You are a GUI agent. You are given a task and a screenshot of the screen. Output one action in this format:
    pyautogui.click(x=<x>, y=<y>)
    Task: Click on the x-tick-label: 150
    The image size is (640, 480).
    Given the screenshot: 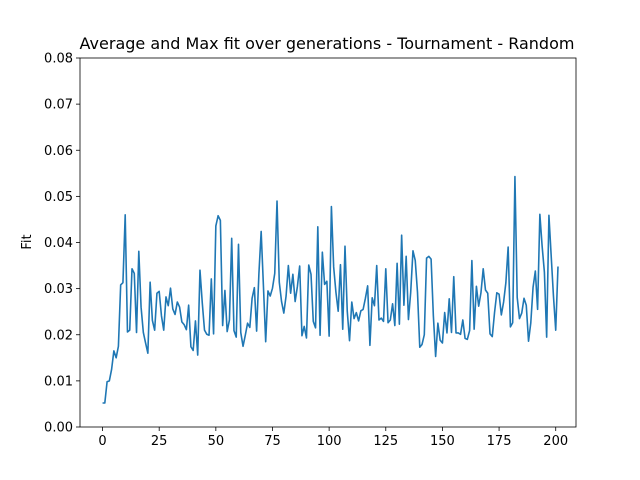 What is the action you would take?
    pyautogui.click(x=442, y=441)
    